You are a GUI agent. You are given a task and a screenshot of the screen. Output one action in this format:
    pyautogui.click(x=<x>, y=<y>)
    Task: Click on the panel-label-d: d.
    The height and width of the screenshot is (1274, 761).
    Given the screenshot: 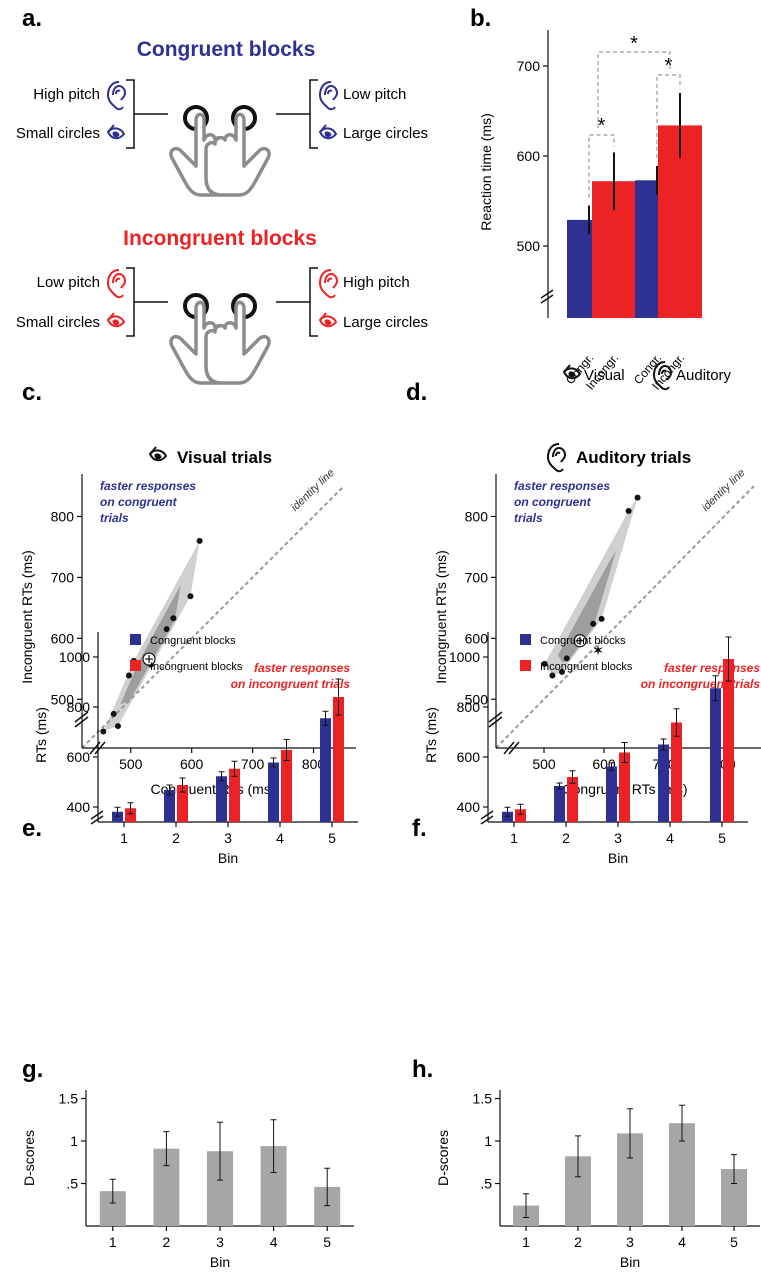 What is the action you would take?
    pyautogui.click(x=416, y=392)
    